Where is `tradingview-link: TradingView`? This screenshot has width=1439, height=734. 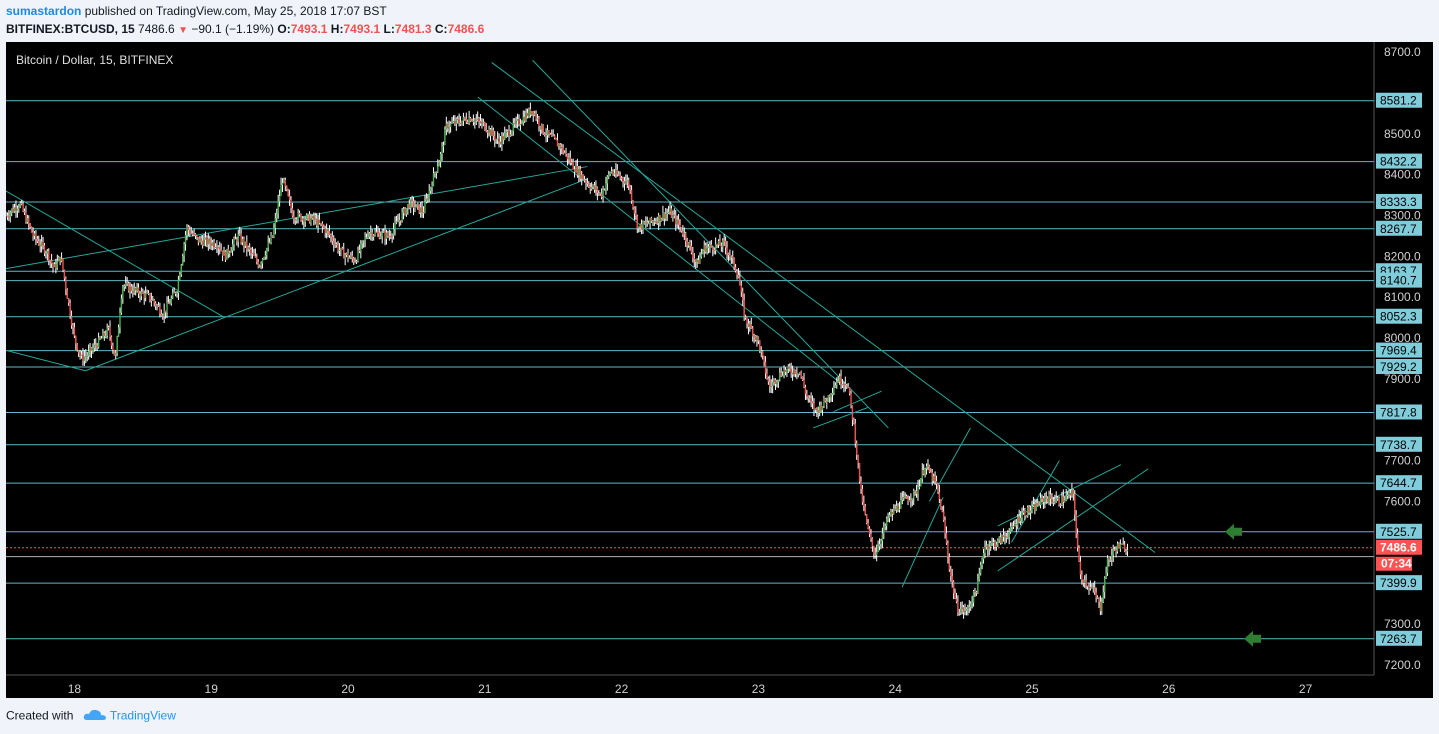 tradingview-link: TradingView is located at coordinates (142, 715).